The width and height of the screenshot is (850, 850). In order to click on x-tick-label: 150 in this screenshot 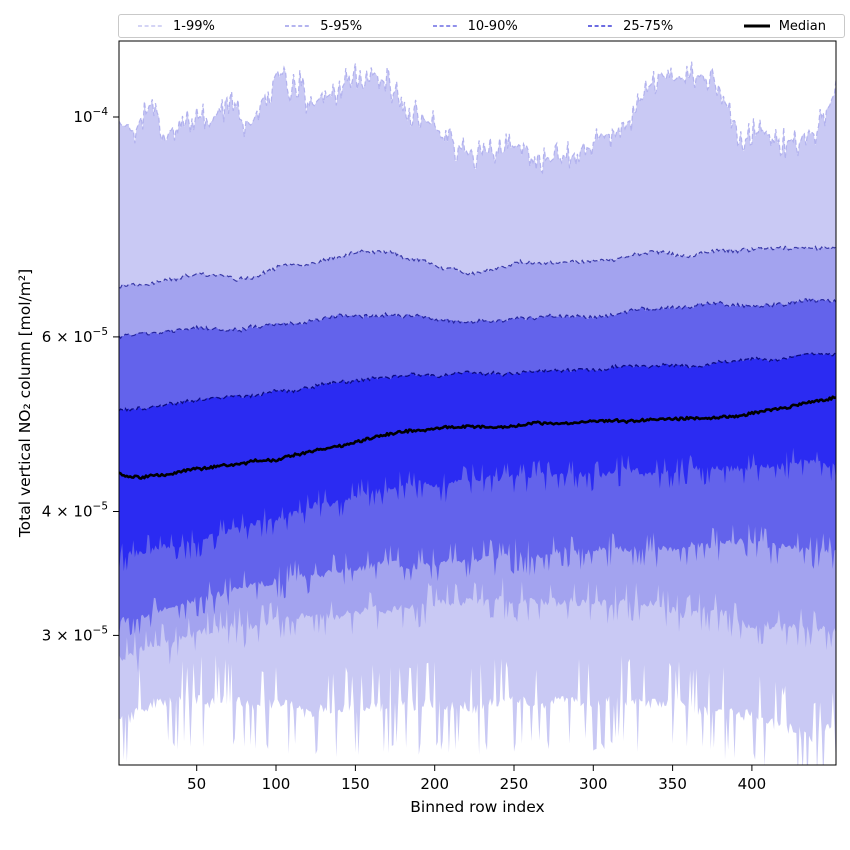, I will do `click(355, 784)`.